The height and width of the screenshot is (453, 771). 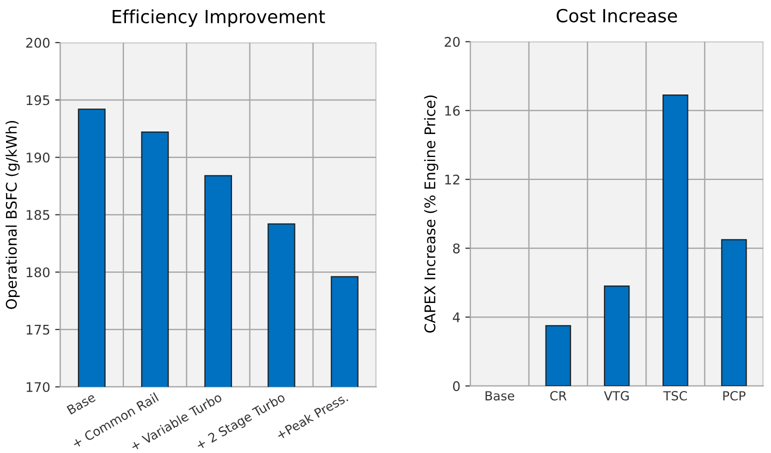 What do you see at coordinates (38, 272) in the screenshot?
I see `y-tick-label: 180` at bounding box center [38, 272].